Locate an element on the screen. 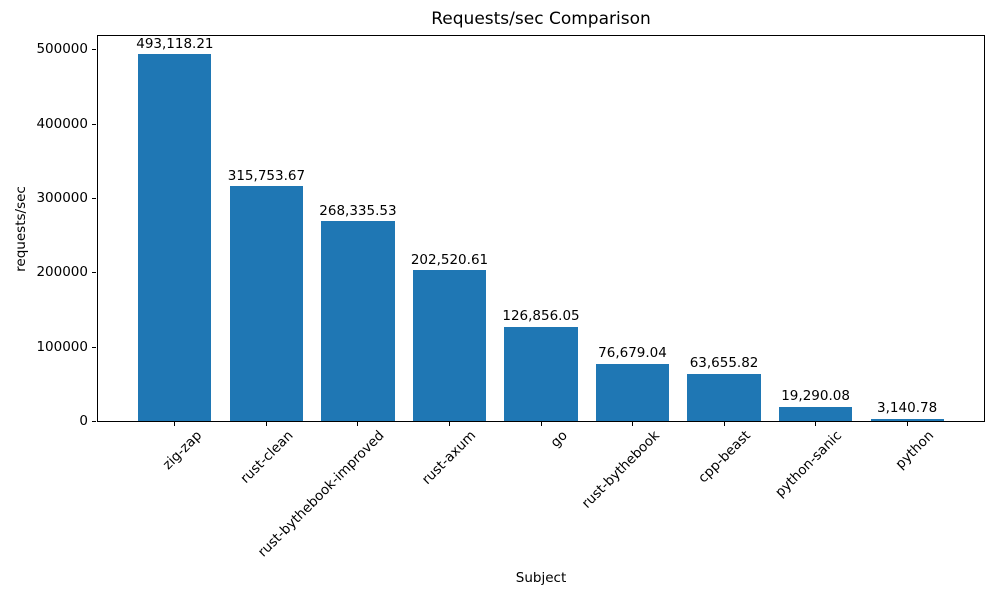 The image size is (1000, 600). y-tick-label: 100000 is located at coordinates (62, 346).